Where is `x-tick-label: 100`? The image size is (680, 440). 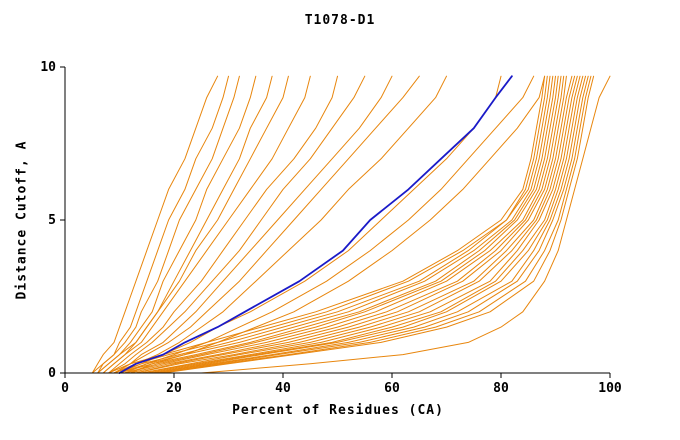 x-tick-label: 100 is located at coordinates (610, 388).